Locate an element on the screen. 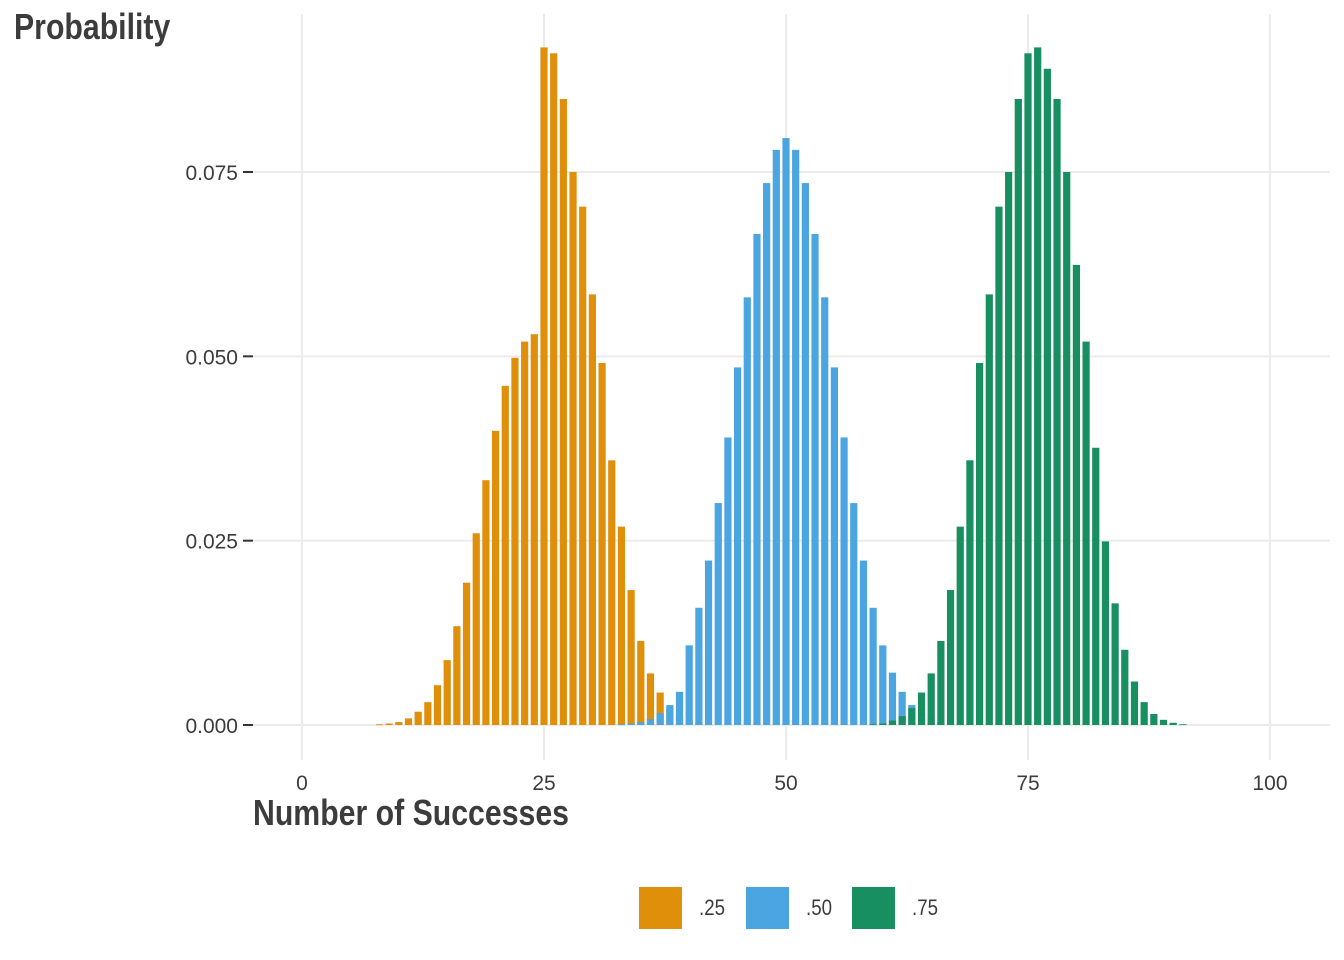 The width and height of the screenshot is (1344, 960). legend-label-p50: .50 is located at coordinates (818, 907).